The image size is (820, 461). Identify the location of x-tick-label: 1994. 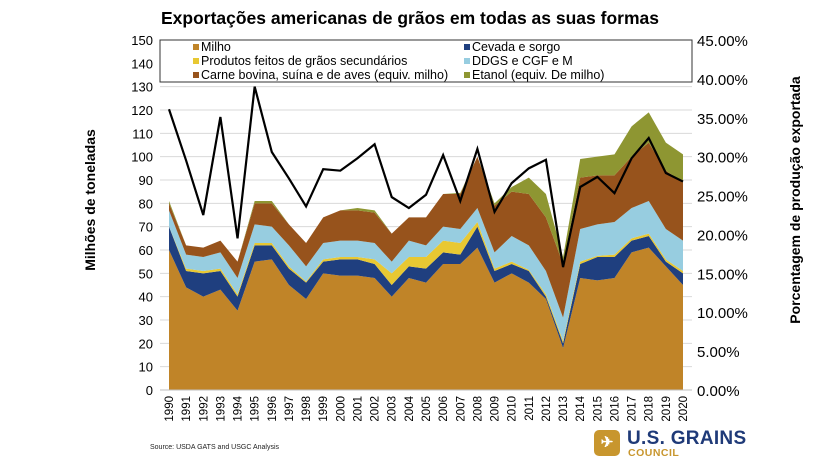
(239, 408).